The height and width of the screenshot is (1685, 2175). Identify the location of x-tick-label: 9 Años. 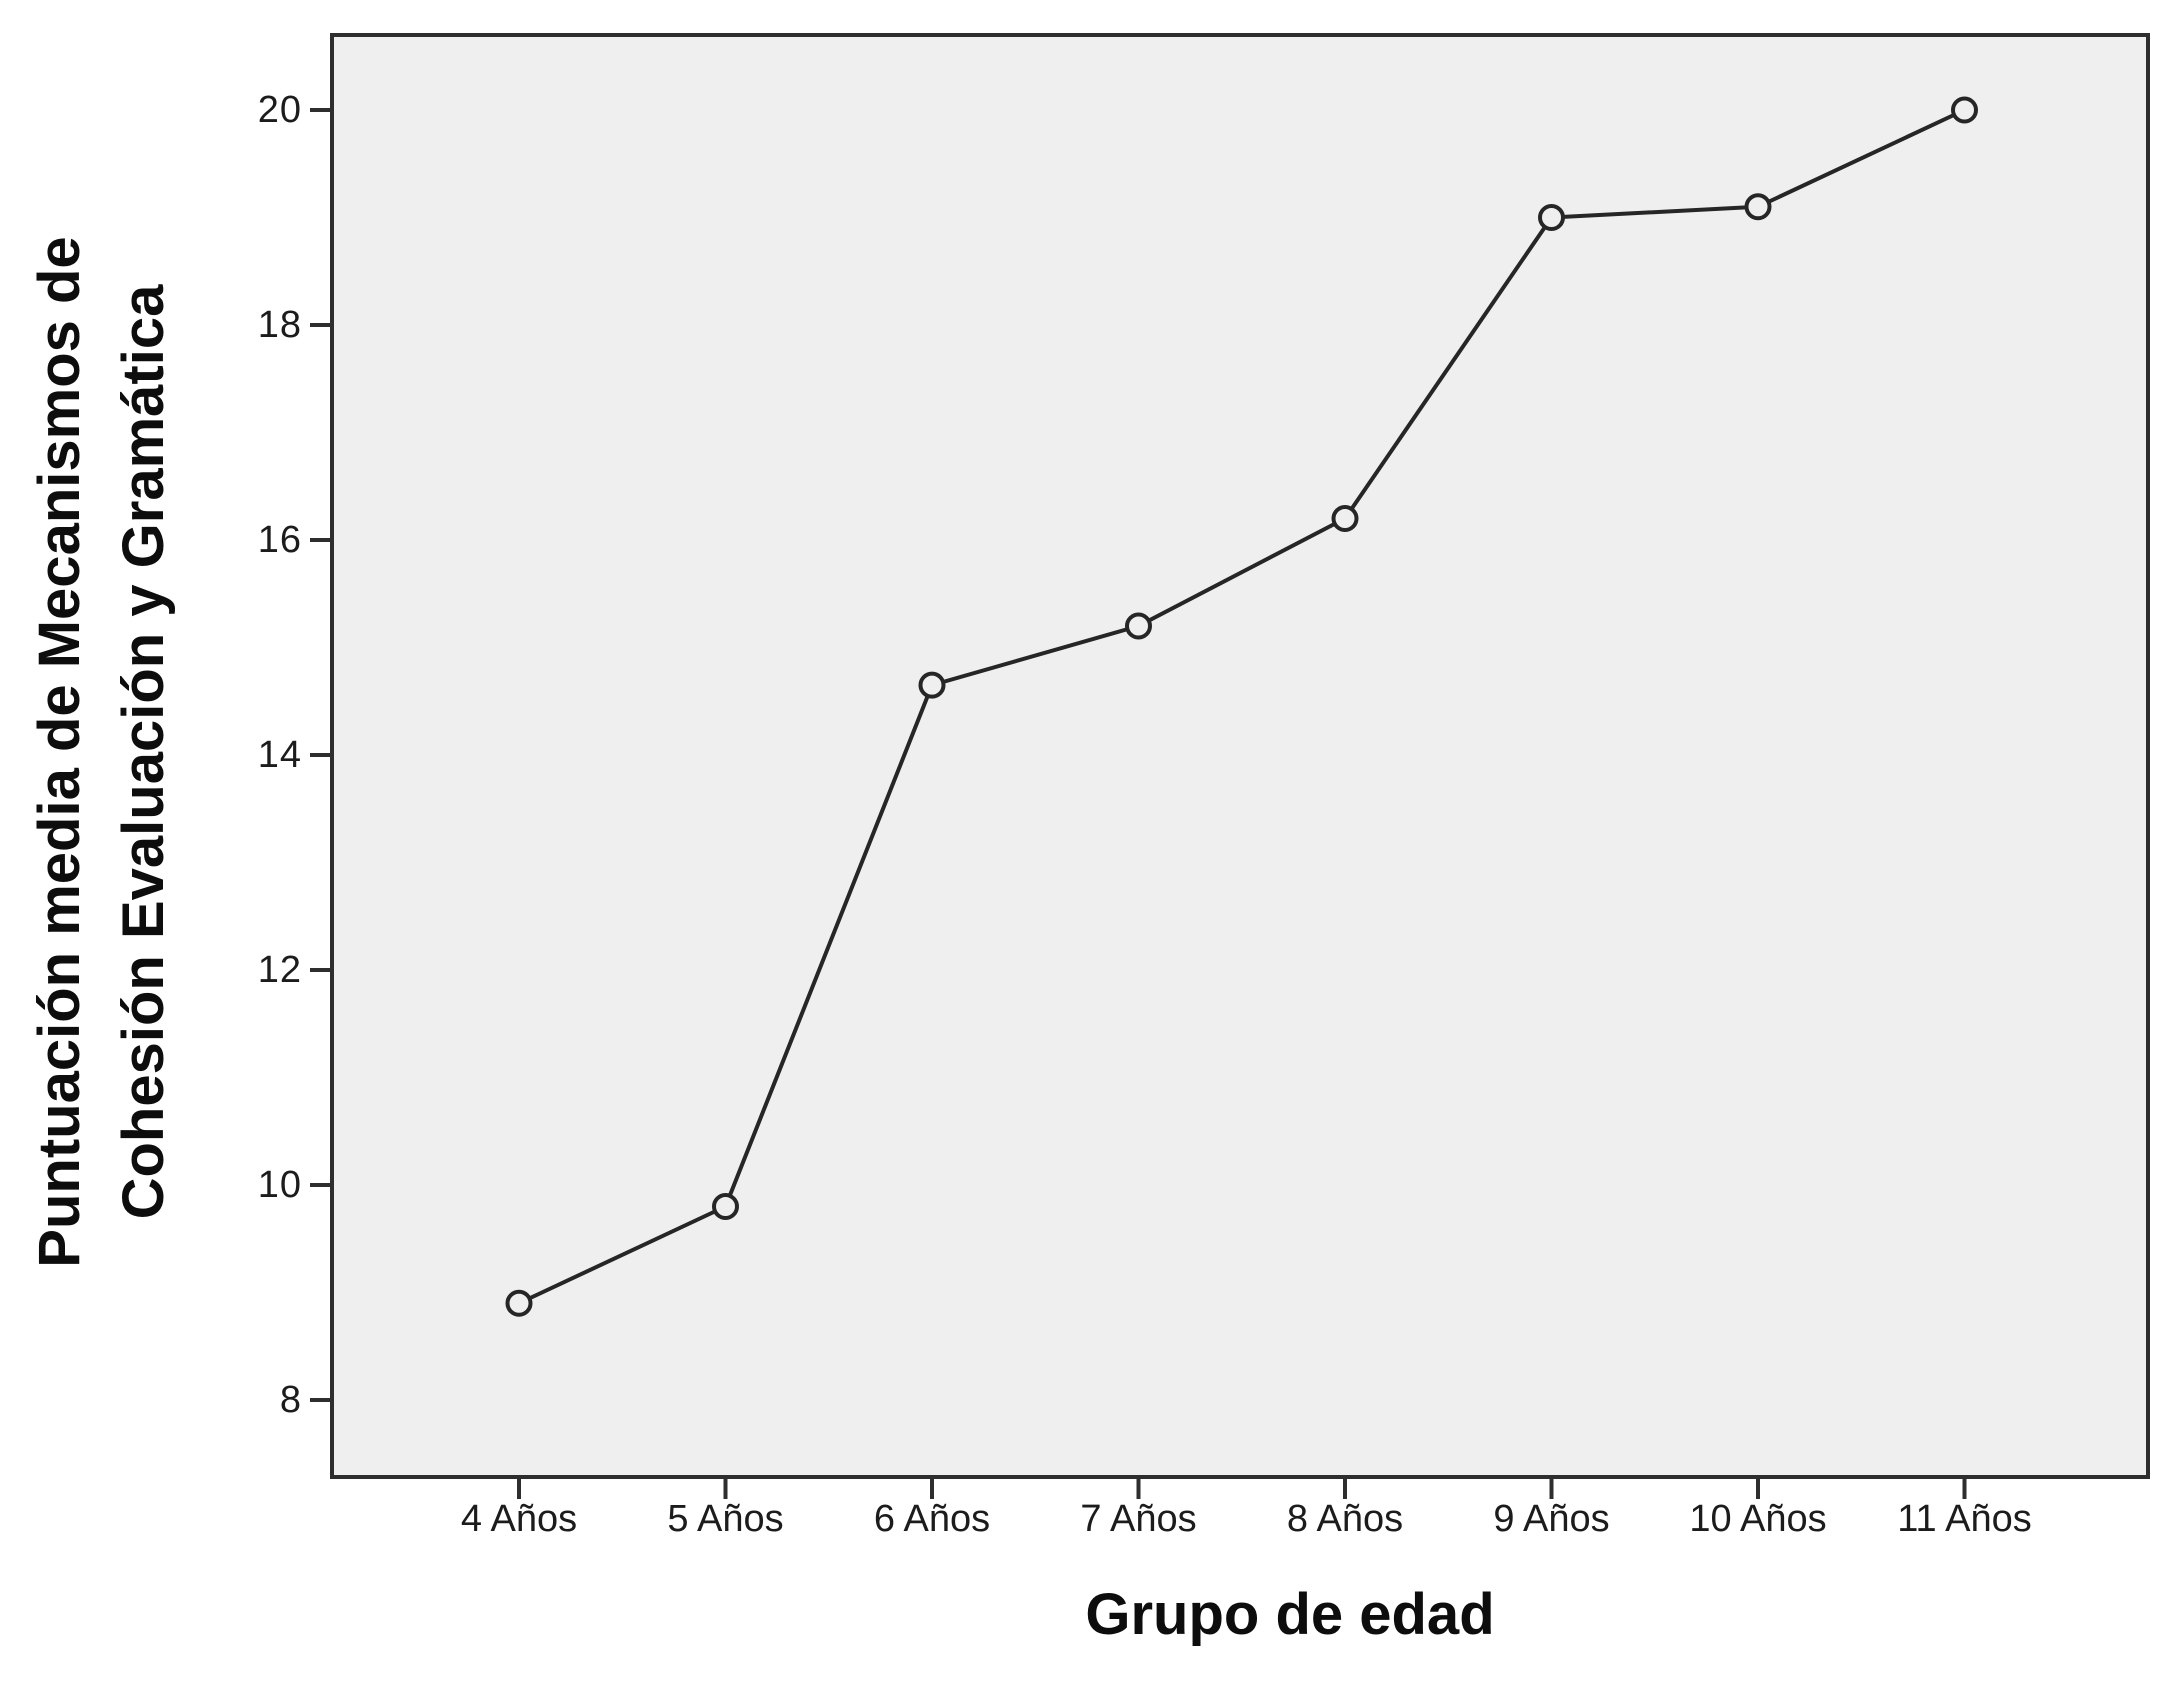
(1551, 1519).